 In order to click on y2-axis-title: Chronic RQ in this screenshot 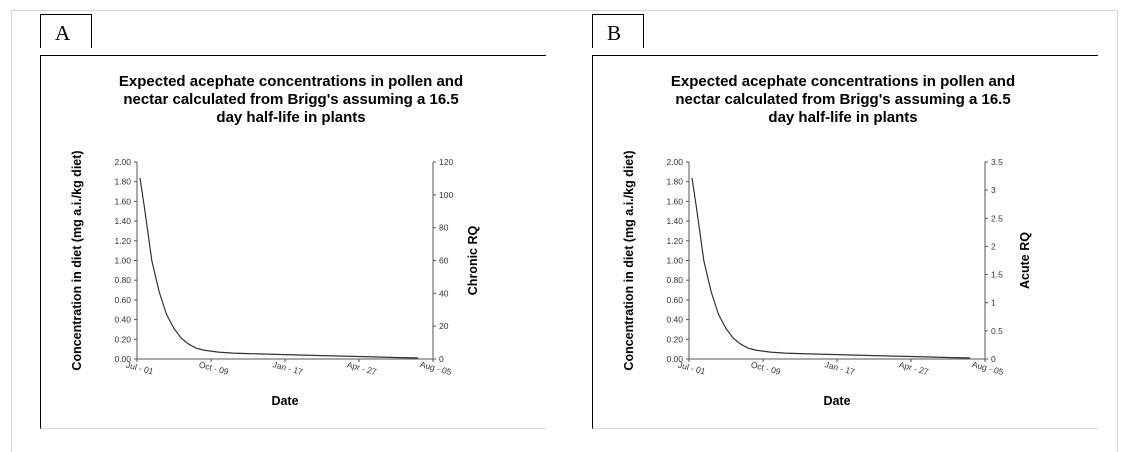, I will do `click(473, 261)`.